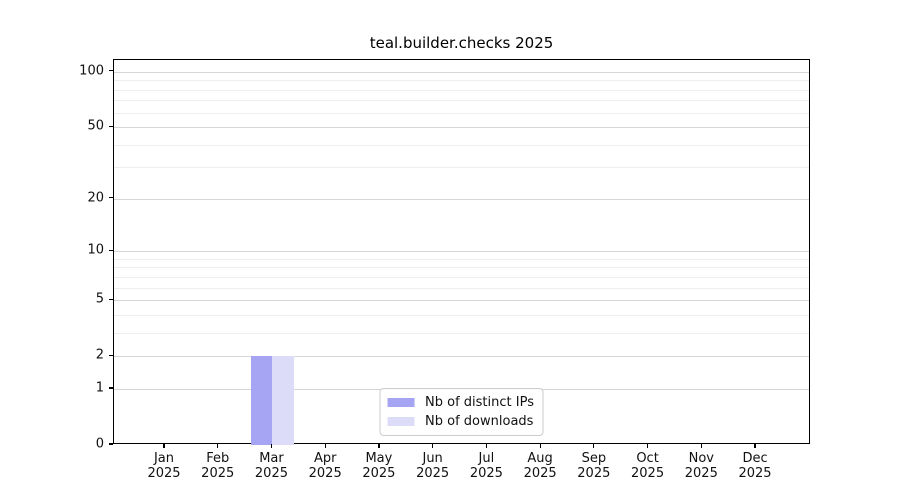 The image size is (900, 500). Describe the element at coordinates (401, 421) in the screenshot. I see `legend-swatch-downloads` at that location.